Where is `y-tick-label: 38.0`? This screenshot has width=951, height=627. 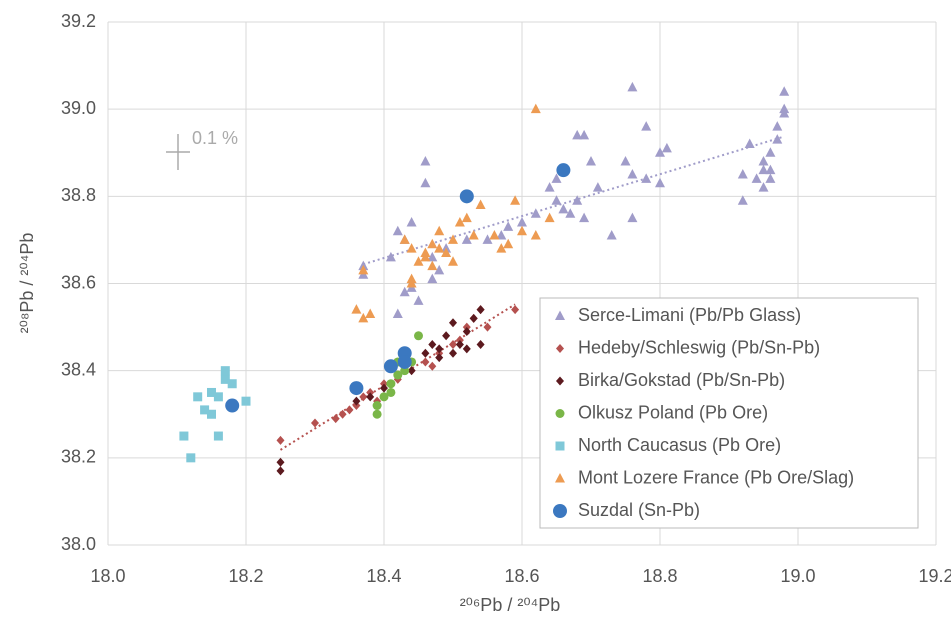
y-tick-label: 38.0 is located at coordinates (78, 544).